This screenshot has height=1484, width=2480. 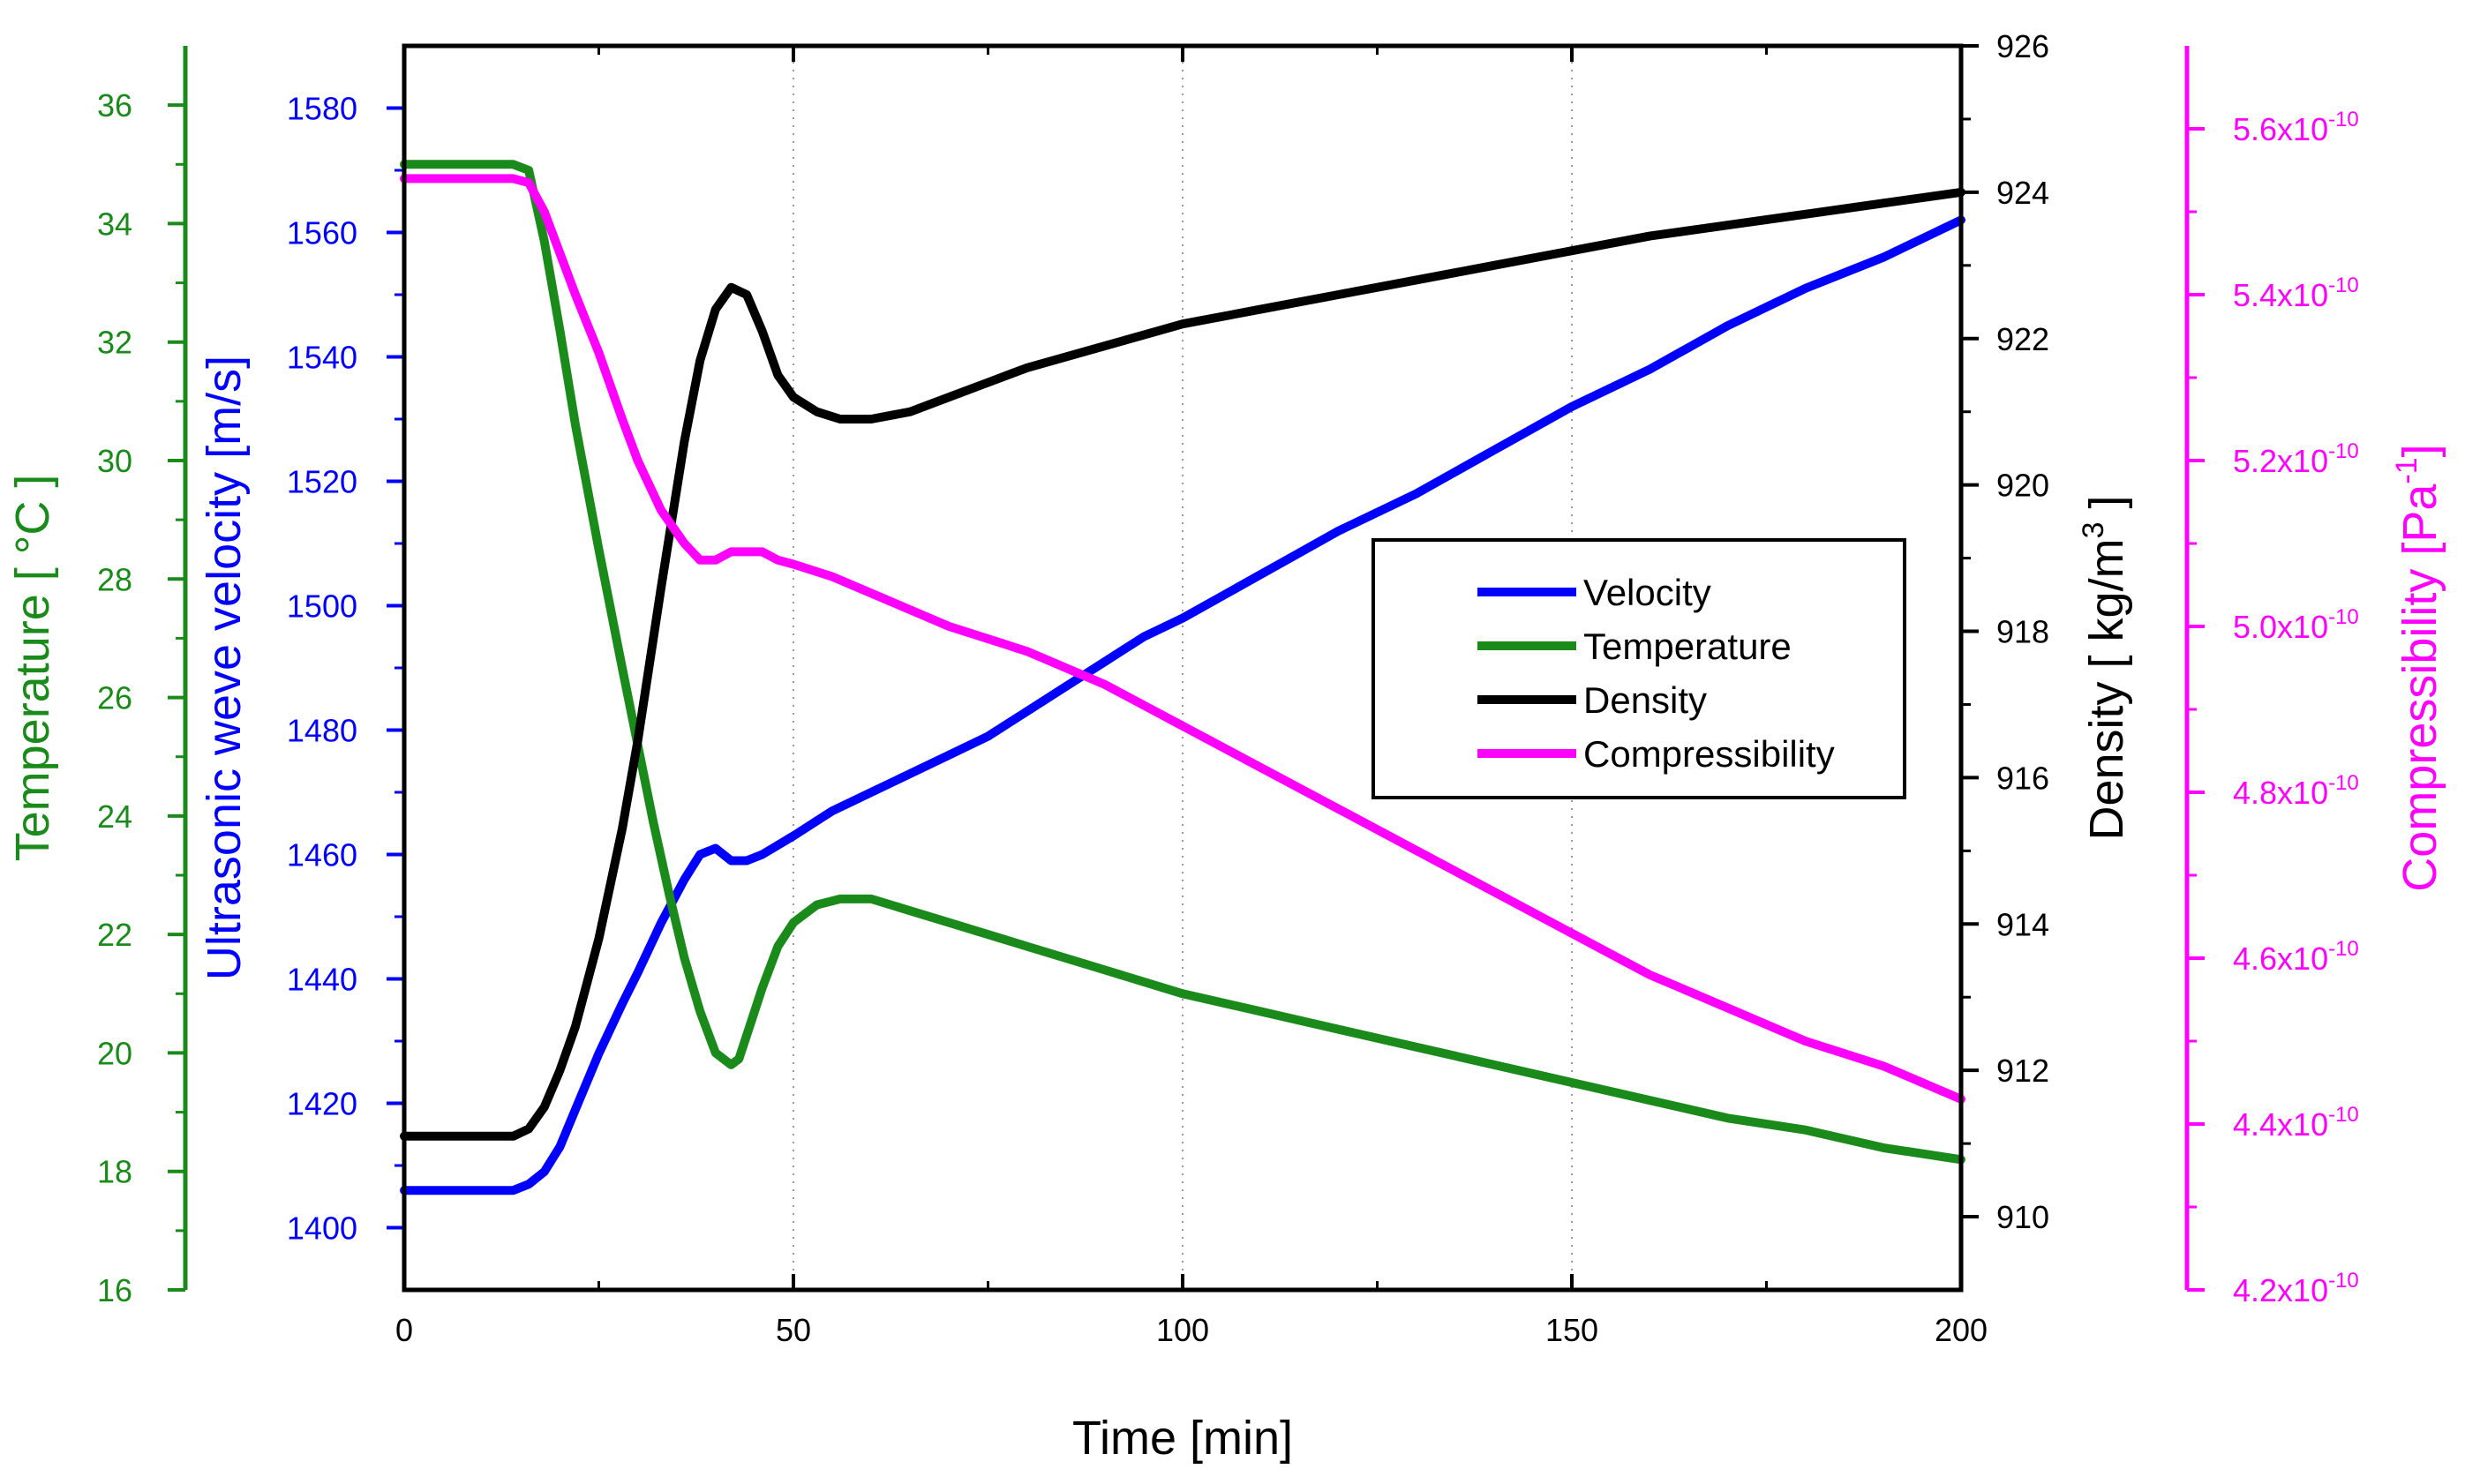 What do you see at coordinates (1183, 1330) in the screenshot?
I see `x-tick-label: 100` at bounding box center [1183, 1330].